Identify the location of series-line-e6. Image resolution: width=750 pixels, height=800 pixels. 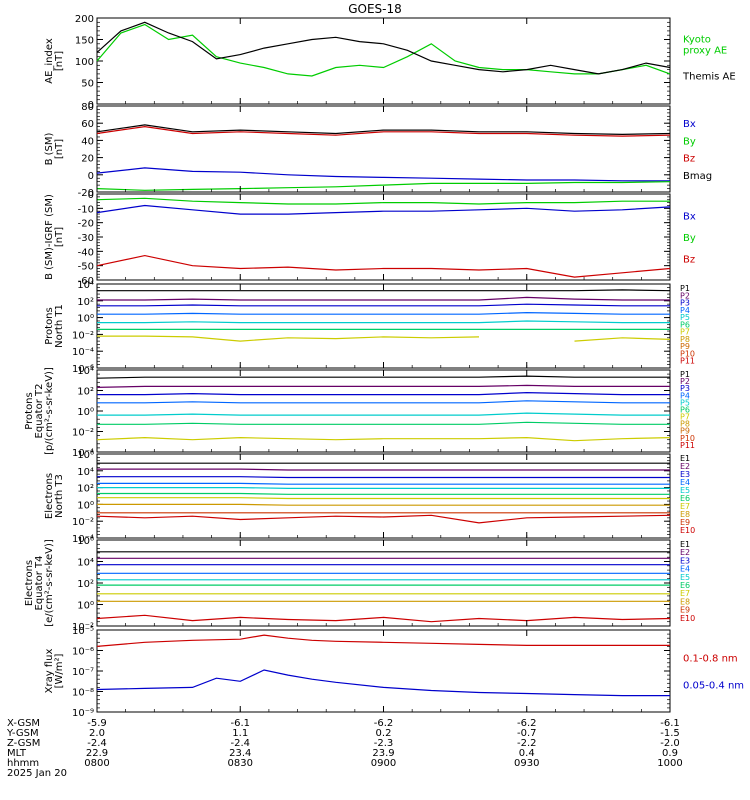
(383, 493).